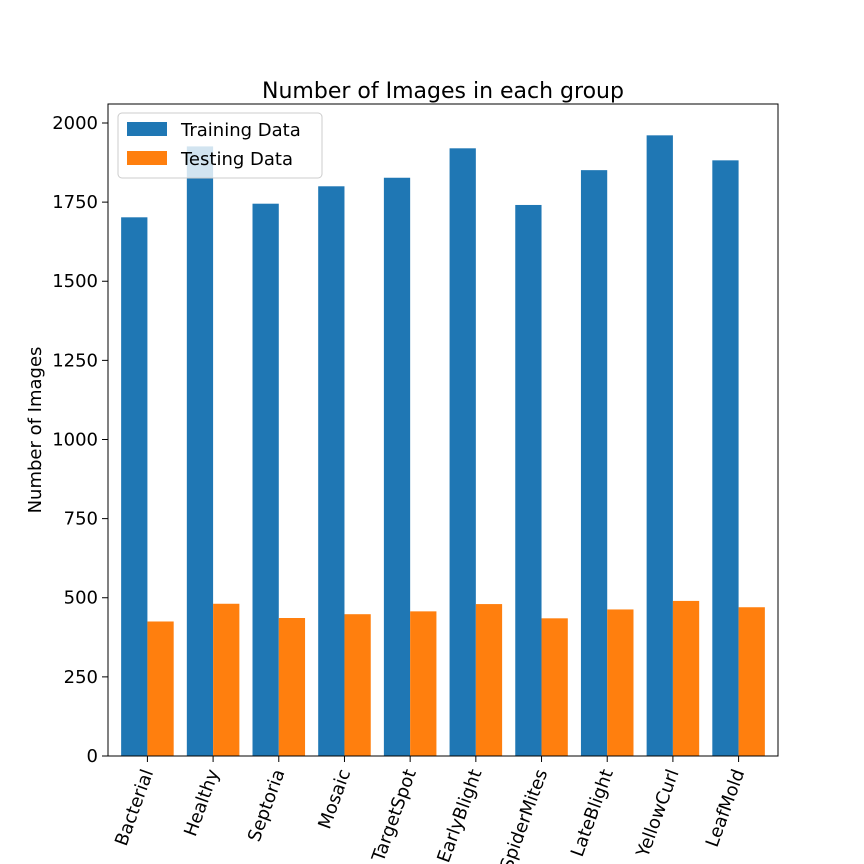 Image resolution: width=864 pixels, height=864 pixels. What do you see at coordinates (265, 479) in the screenshot?
I see `bar-training-septoria` at bounding box center [265, 479].